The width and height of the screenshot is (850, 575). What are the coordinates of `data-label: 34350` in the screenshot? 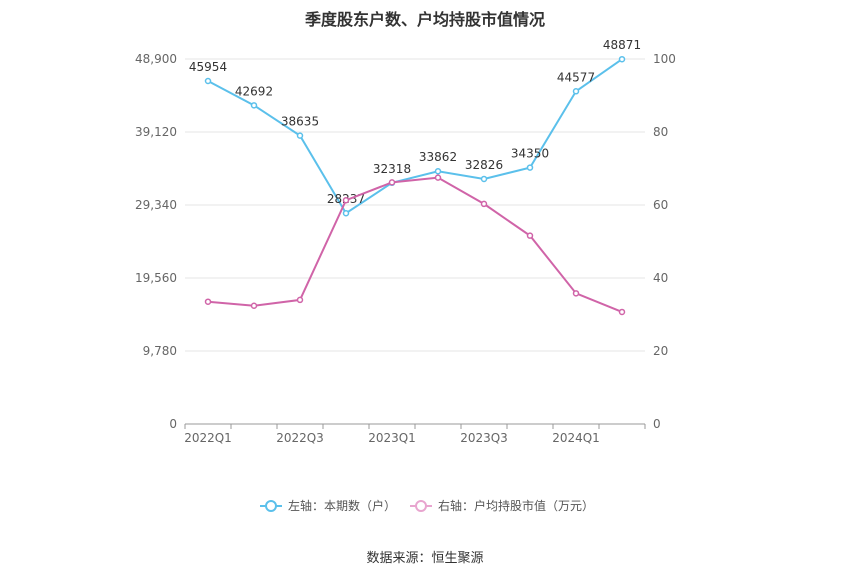 It's located at (530, 154).